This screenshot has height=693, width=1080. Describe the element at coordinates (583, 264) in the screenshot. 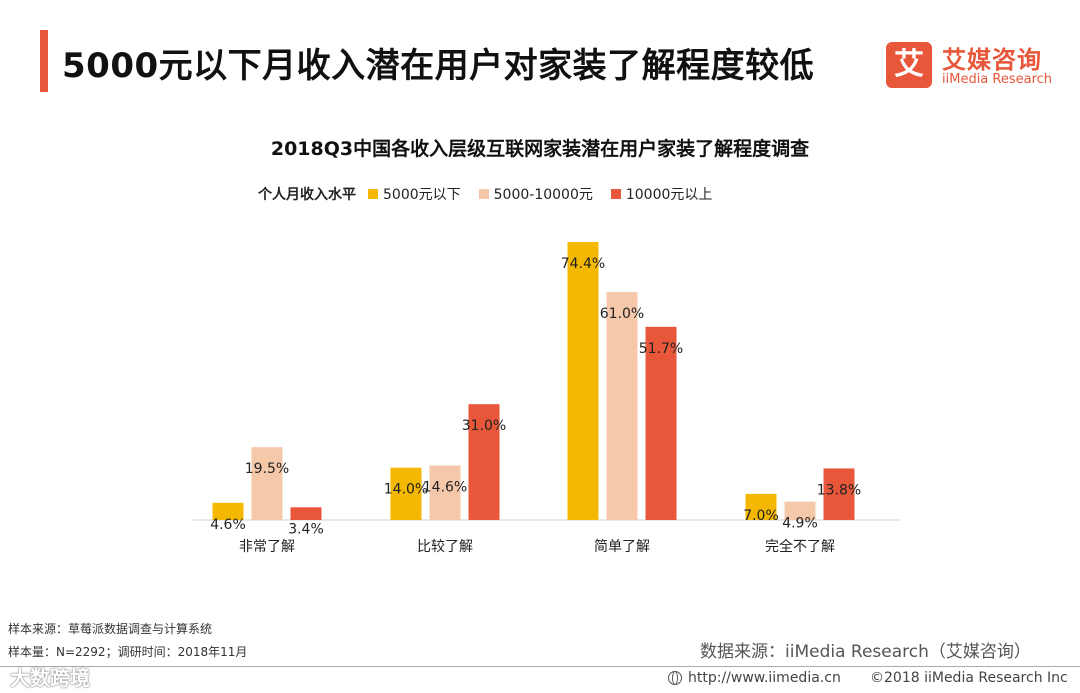

I see `data-label-1-3: 74.4%` at that location.